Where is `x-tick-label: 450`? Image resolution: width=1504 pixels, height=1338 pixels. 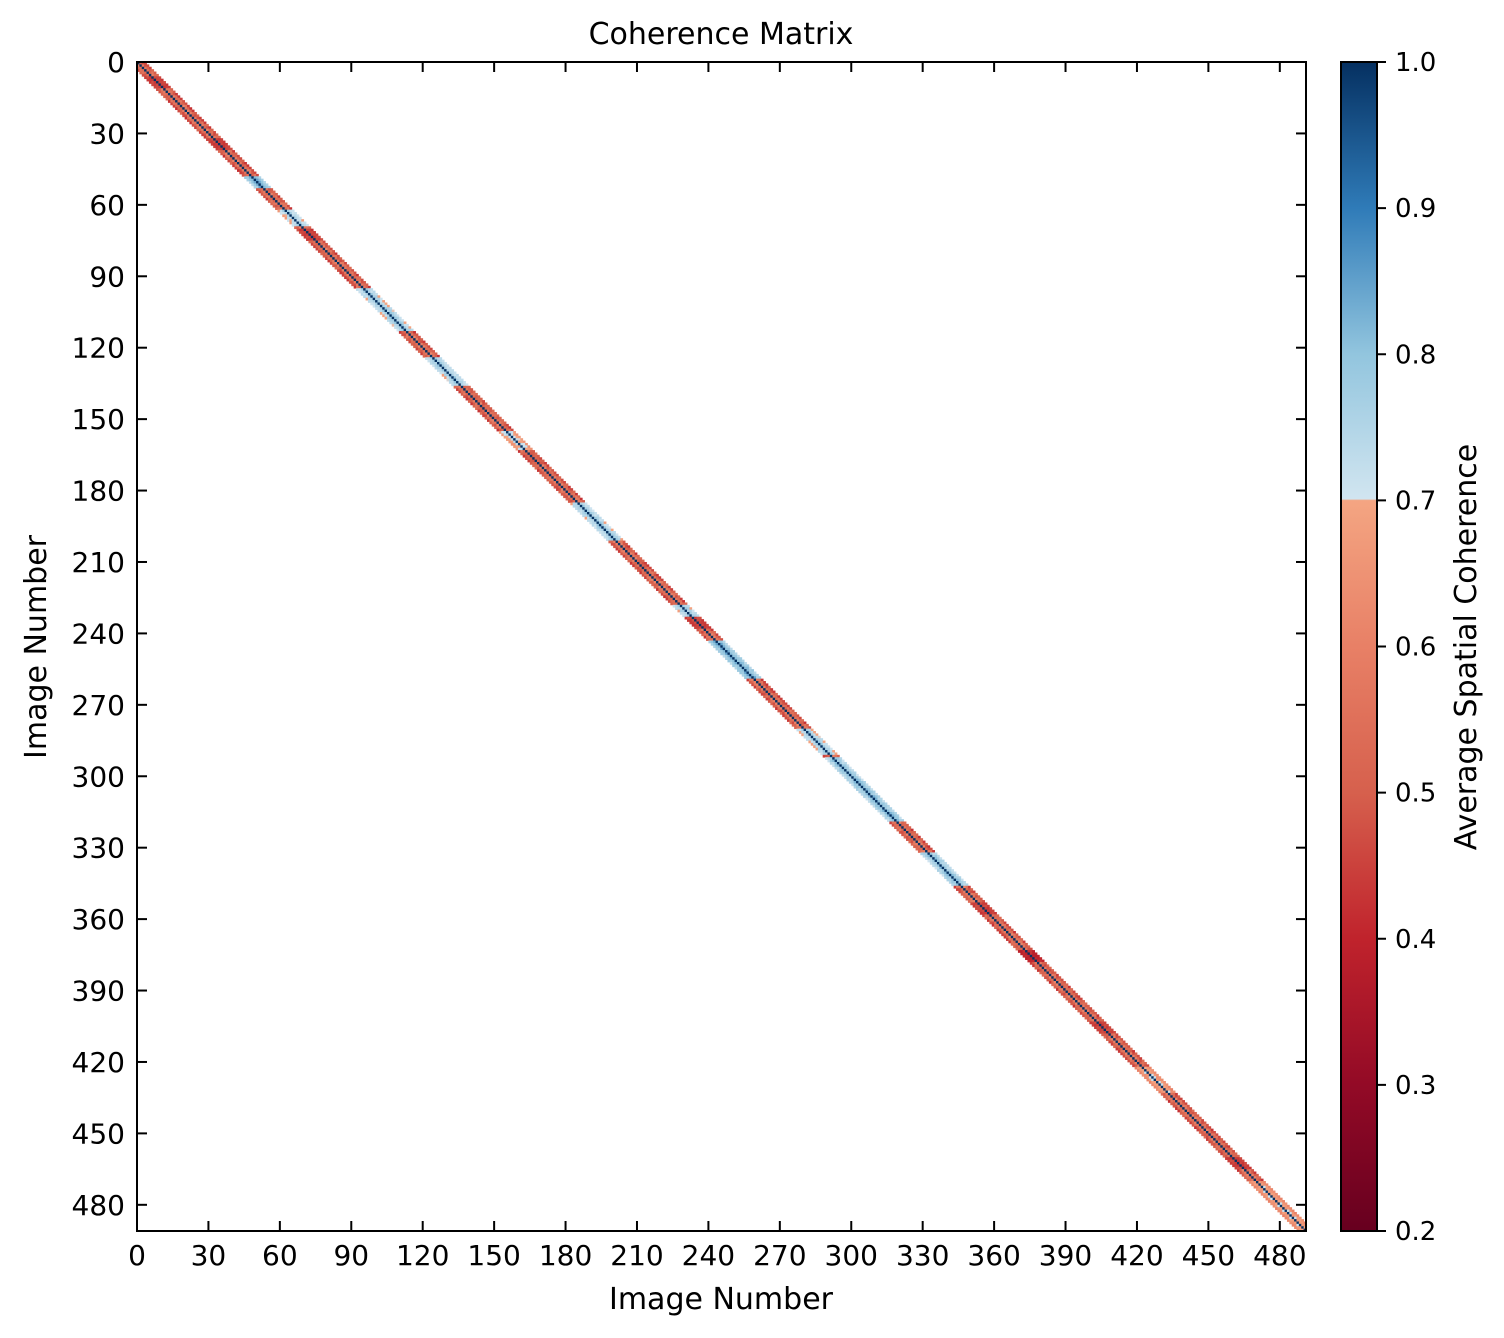 x-tick-label: 450 is located at coordinates (1208, 1255).